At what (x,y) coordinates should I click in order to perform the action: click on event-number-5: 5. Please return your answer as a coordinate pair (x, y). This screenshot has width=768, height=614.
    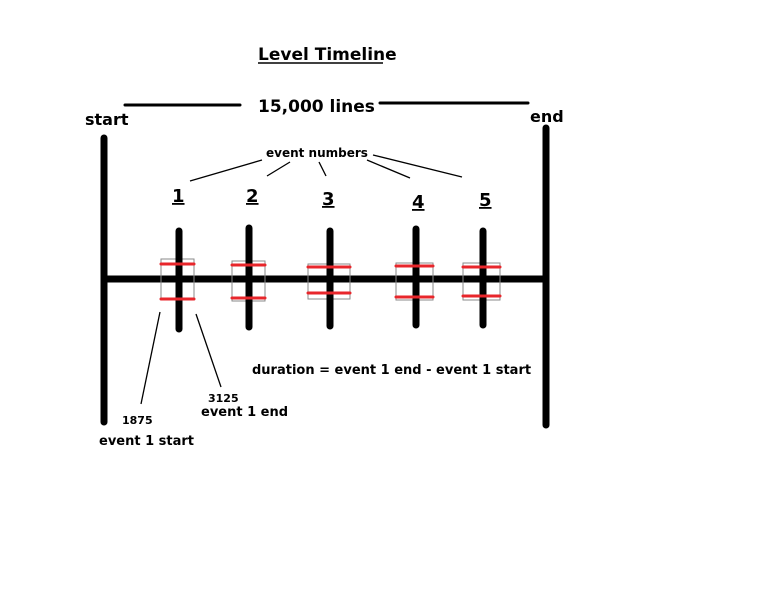
    Looking at the image, I should click on (485, 200).